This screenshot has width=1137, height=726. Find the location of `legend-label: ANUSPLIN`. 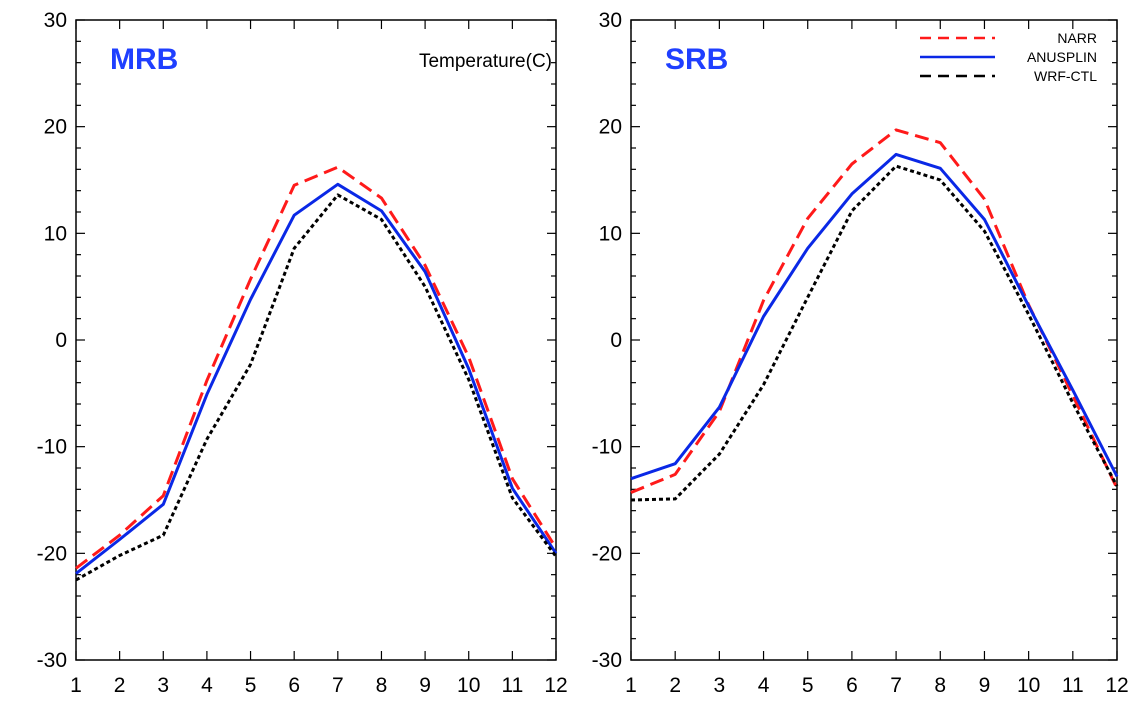

legend-label: ANUSPLIN is located at coordinates (1062, 57).